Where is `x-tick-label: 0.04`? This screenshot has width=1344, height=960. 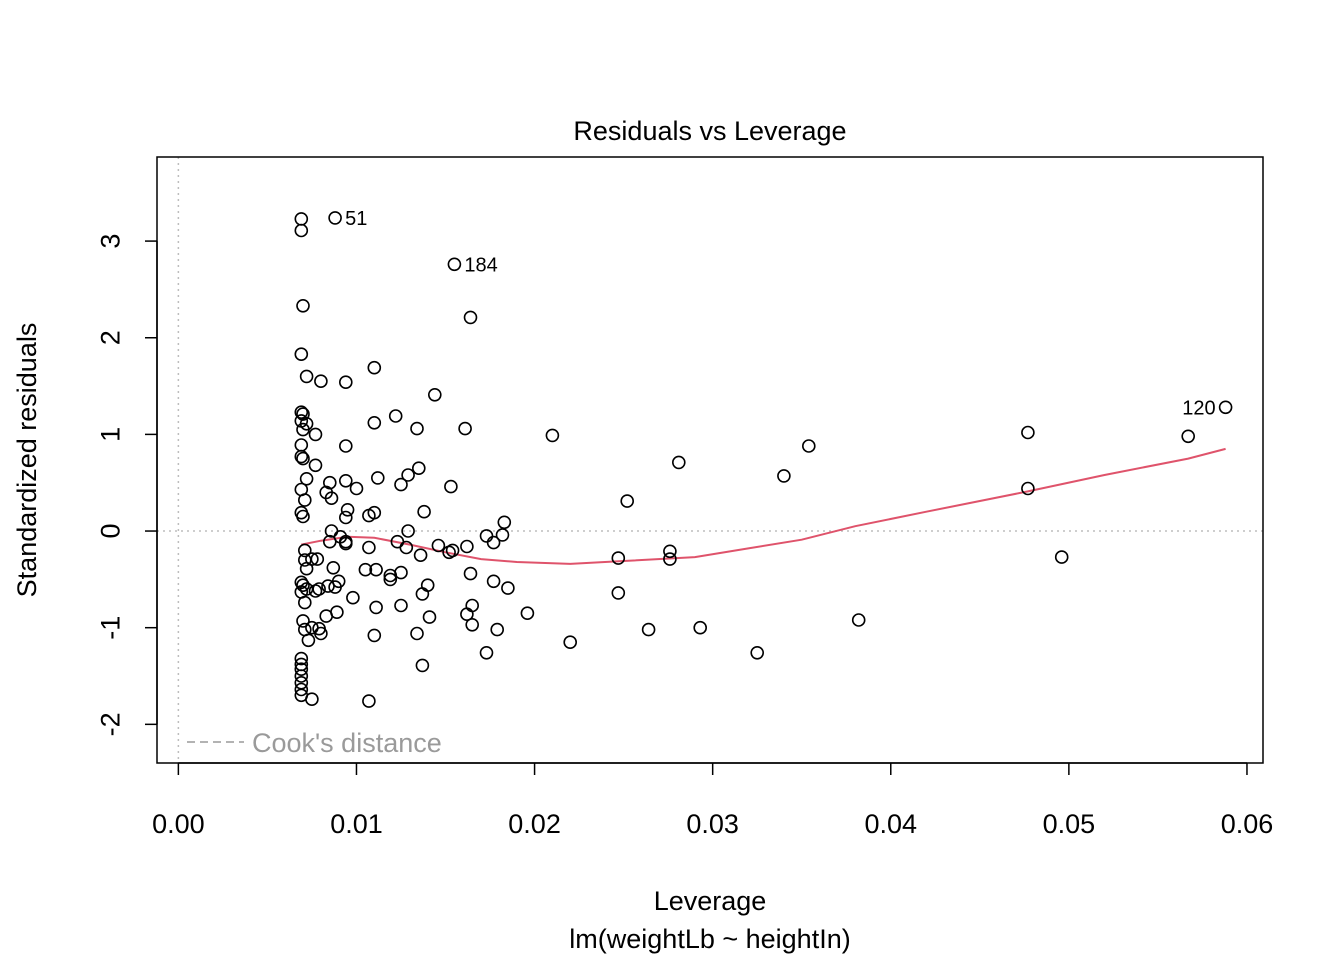
x-tick-label: 0.04 is located at coordinates (890, 824).